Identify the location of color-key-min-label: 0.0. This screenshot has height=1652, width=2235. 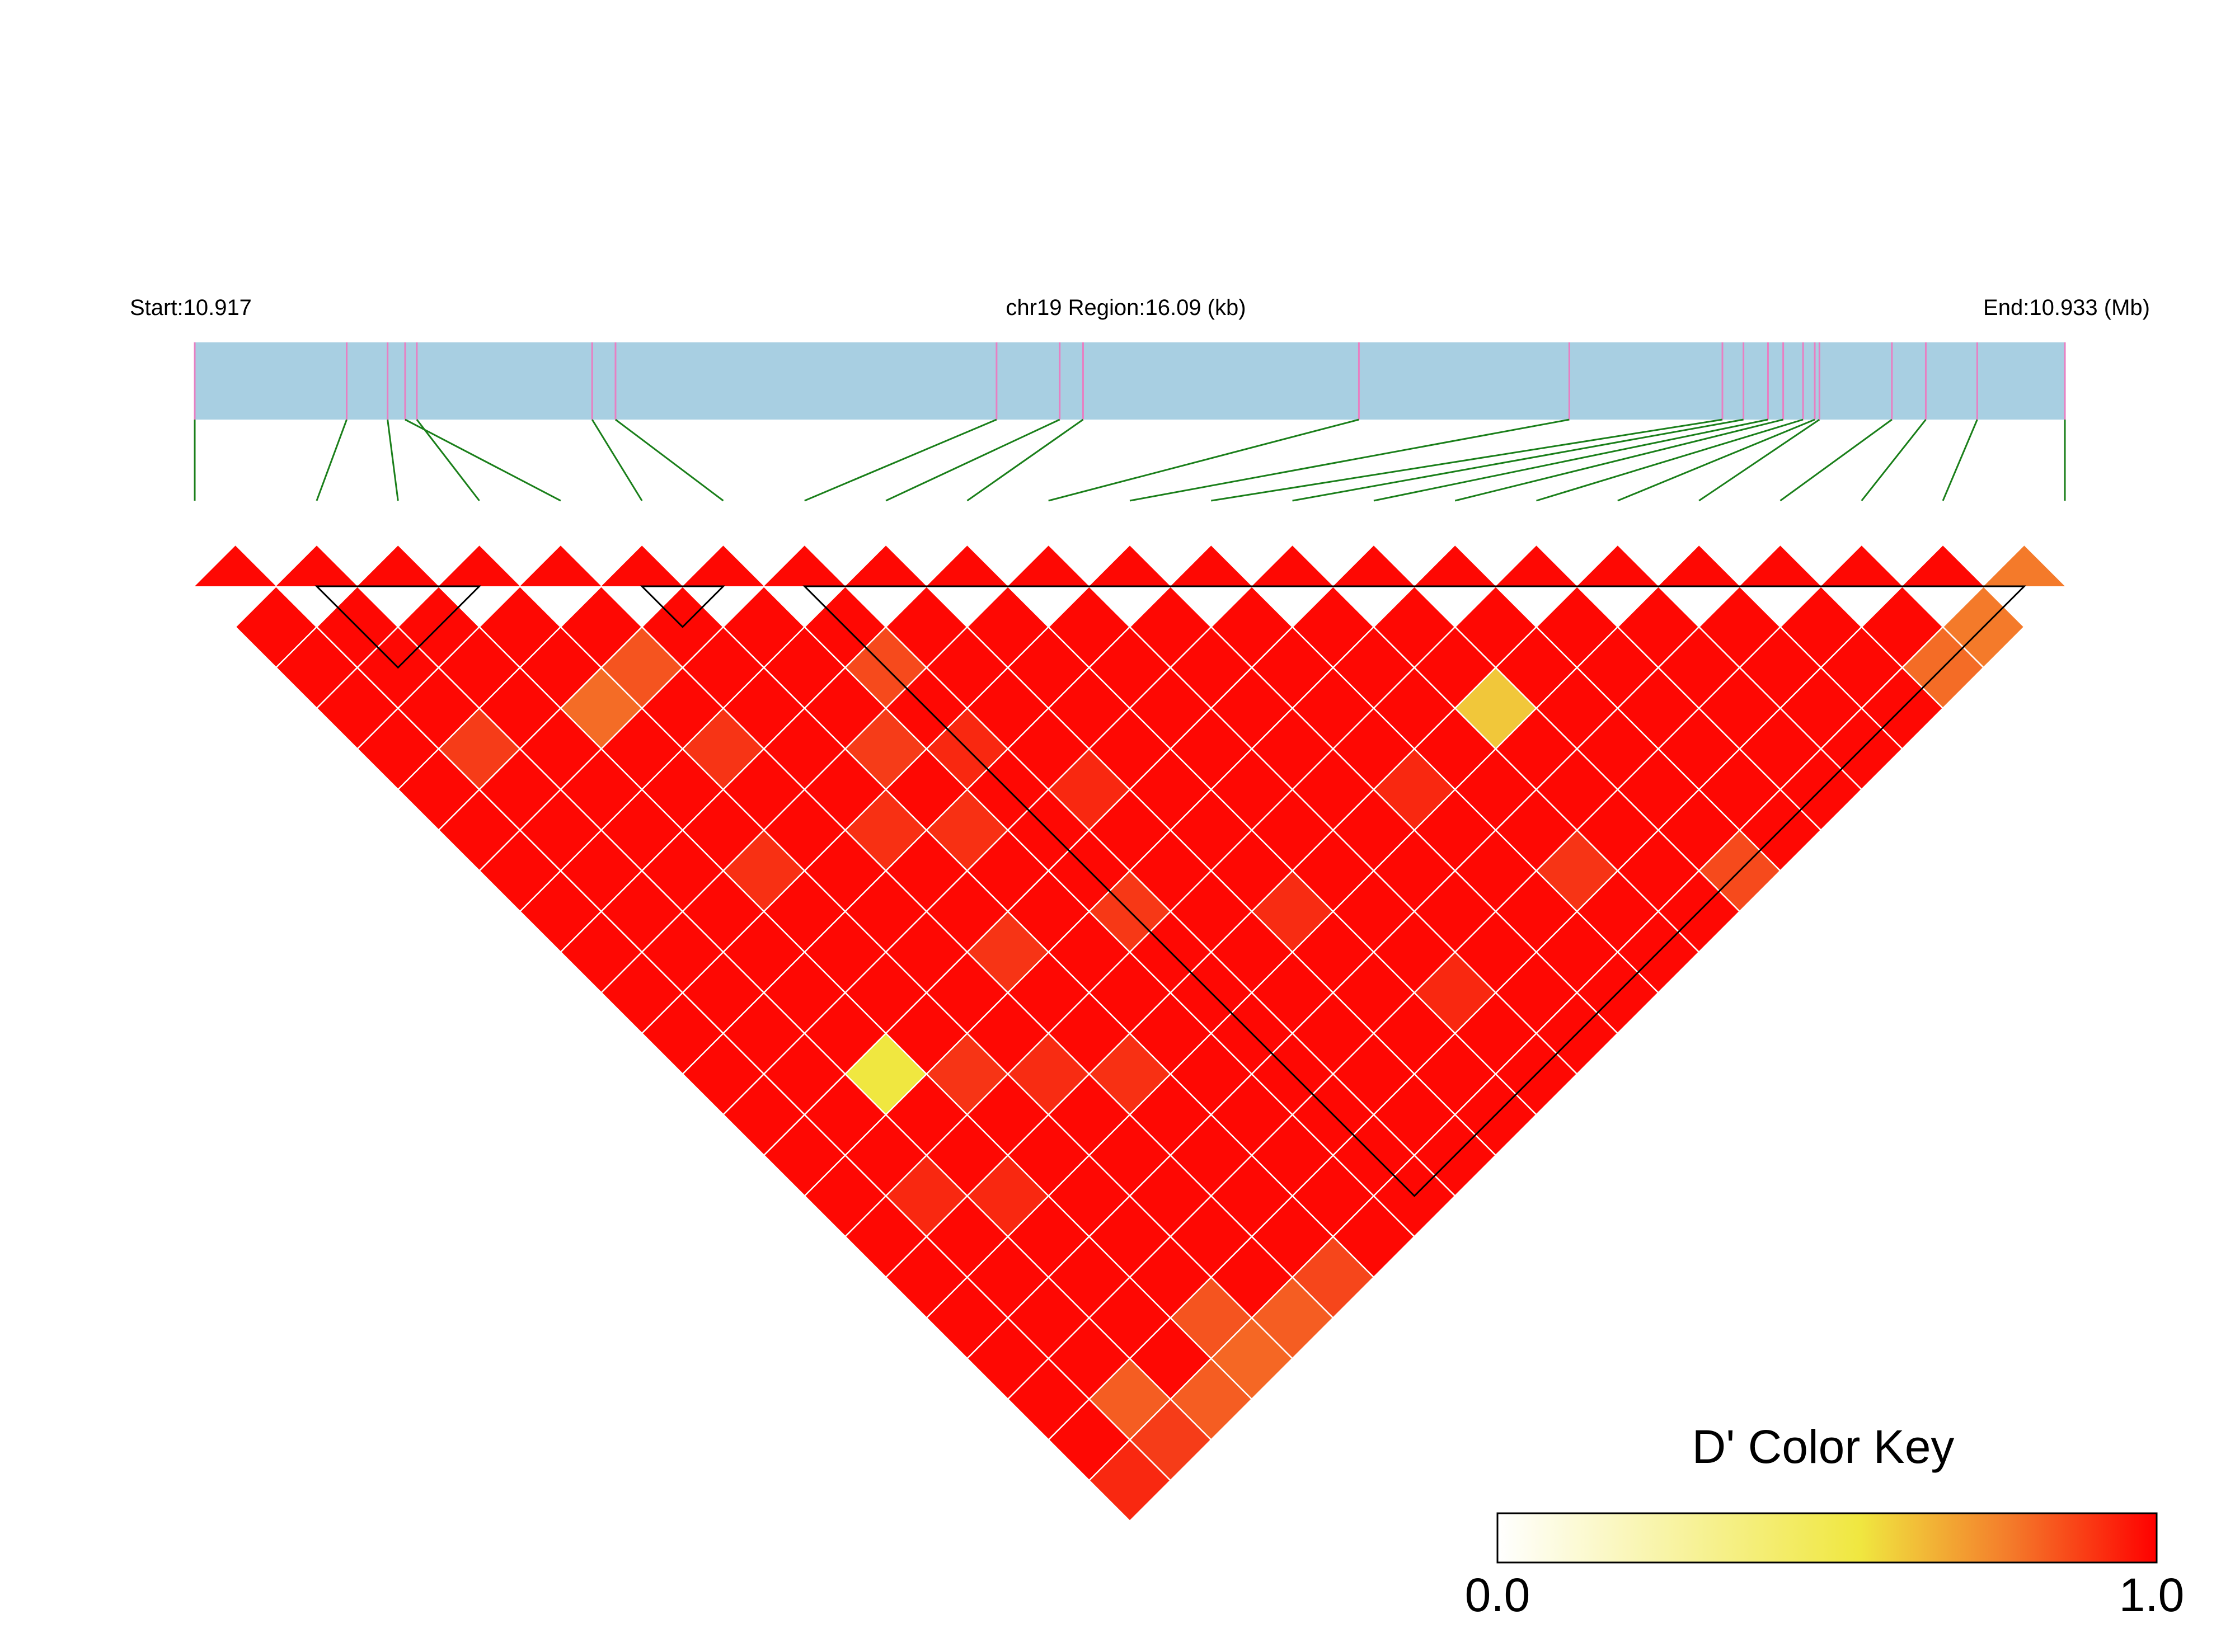
(1497, 1595).